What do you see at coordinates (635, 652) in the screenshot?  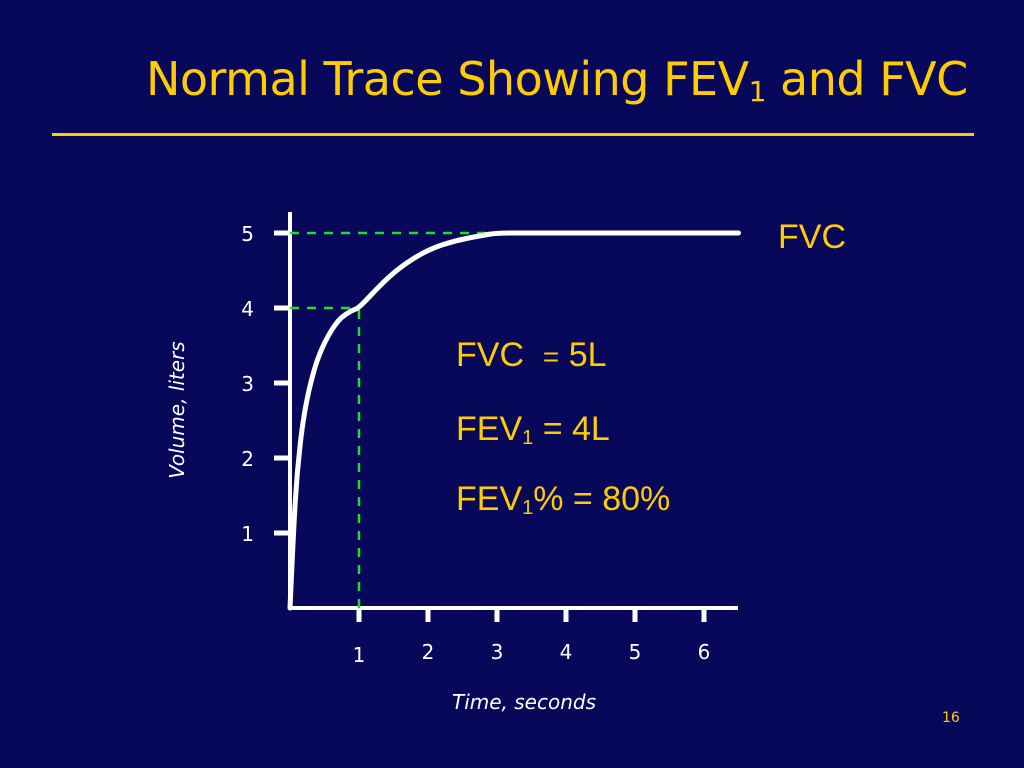 I see `x-tick-label: 5` at bounding box center [635, 652].